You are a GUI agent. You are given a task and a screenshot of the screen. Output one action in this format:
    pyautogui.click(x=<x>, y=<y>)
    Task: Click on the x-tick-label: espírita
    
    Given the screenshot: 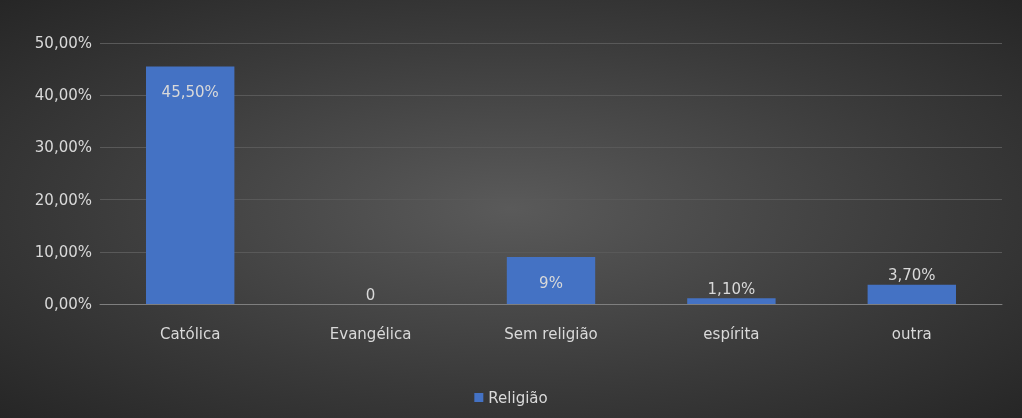 What is the action you would take?
    pyautogui.click(x=731, y=333)
    